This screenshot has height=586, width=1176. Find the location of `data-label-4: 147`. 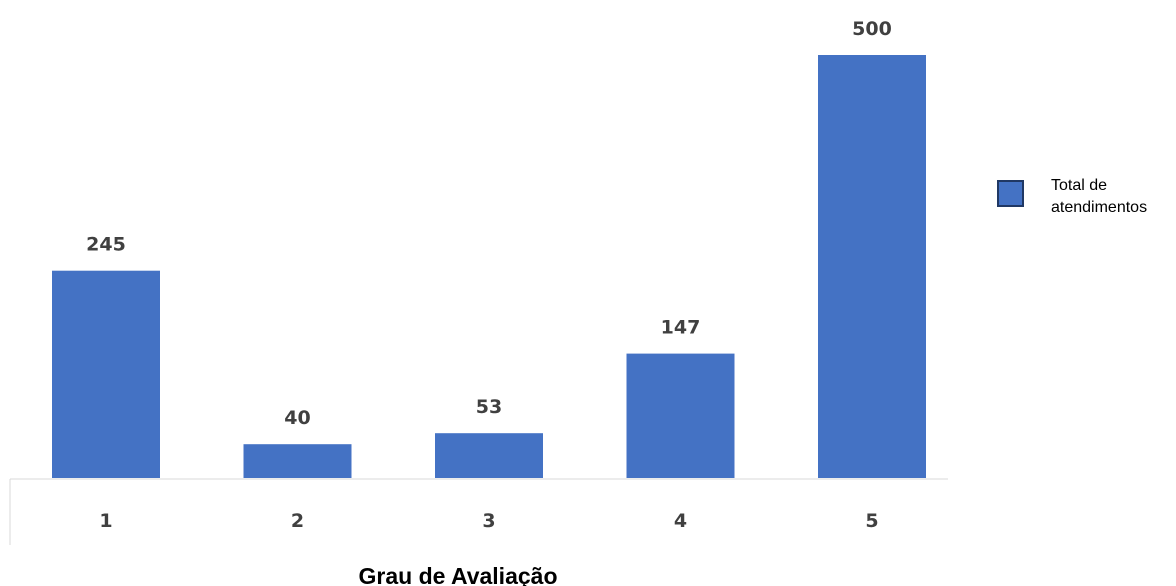

data-label-4: 147 is located at coordinates (681, 328).